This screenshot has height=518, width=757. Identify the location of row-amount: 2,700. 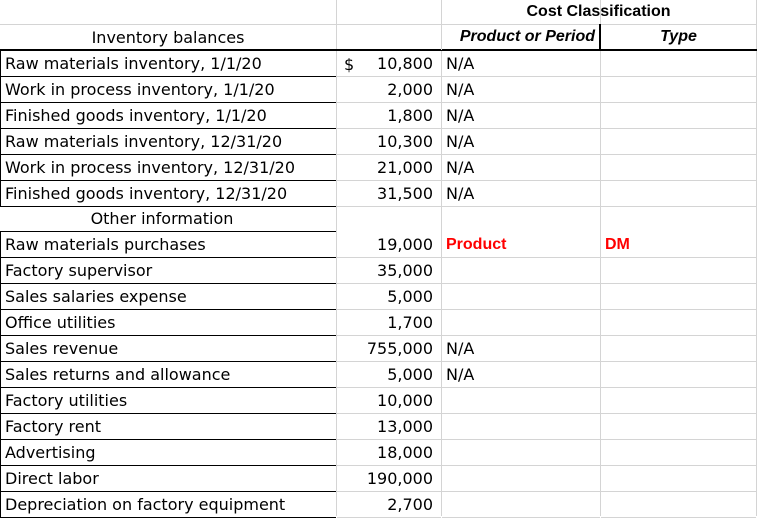
(389, 505).